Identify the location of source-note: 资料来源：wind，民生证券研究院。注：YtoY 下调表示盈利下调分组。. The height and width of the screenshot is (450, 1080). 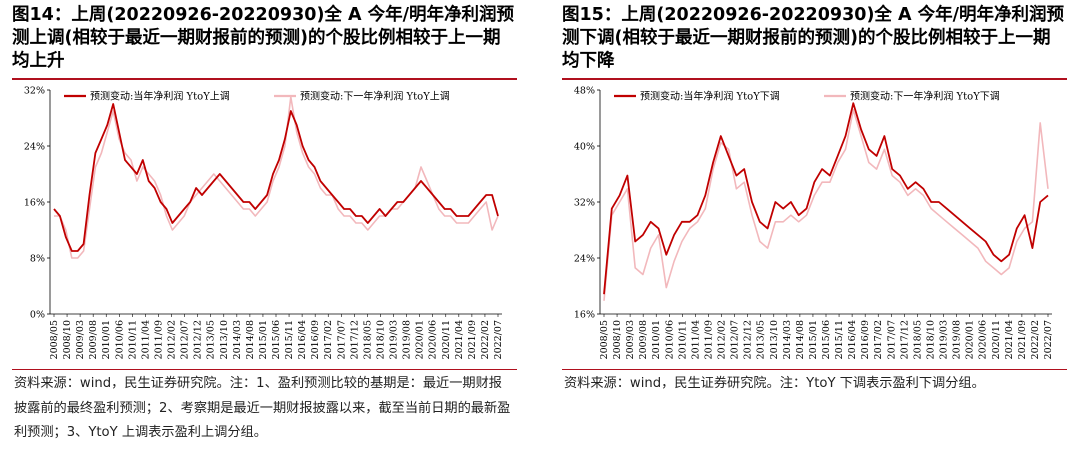
(774, 383).